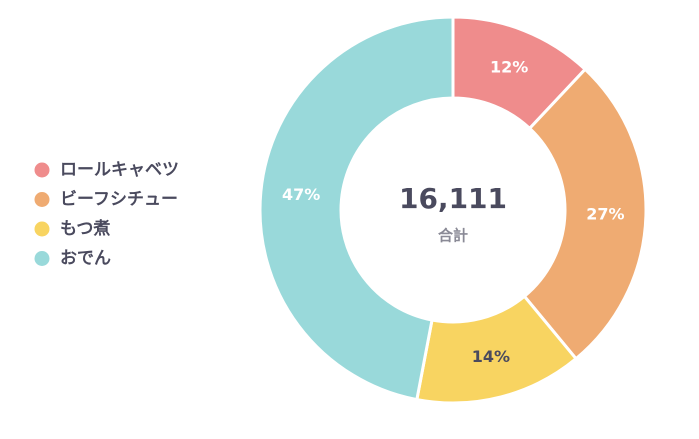 The image size is (699, 439). Describe the element at coordinates (585, 214) in the screenshot. I see `donut-slice` at that location.